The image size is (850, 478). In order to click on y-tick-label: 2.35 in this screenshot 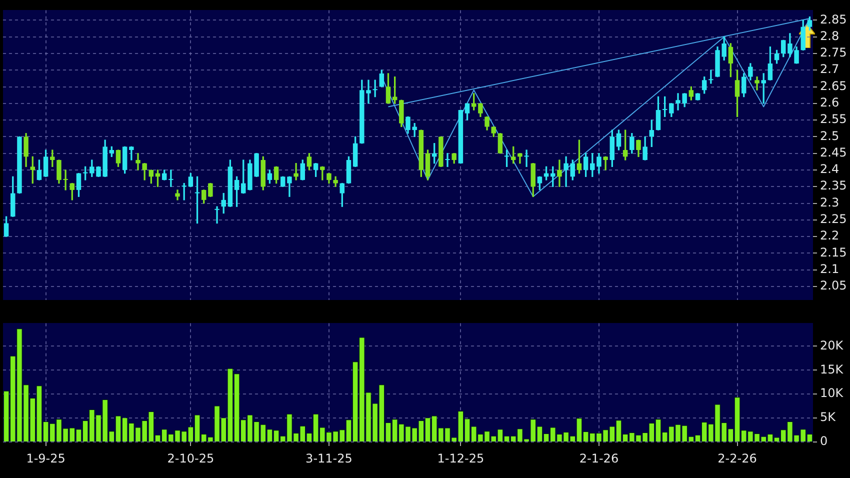, I will do `click(833, 185)`.